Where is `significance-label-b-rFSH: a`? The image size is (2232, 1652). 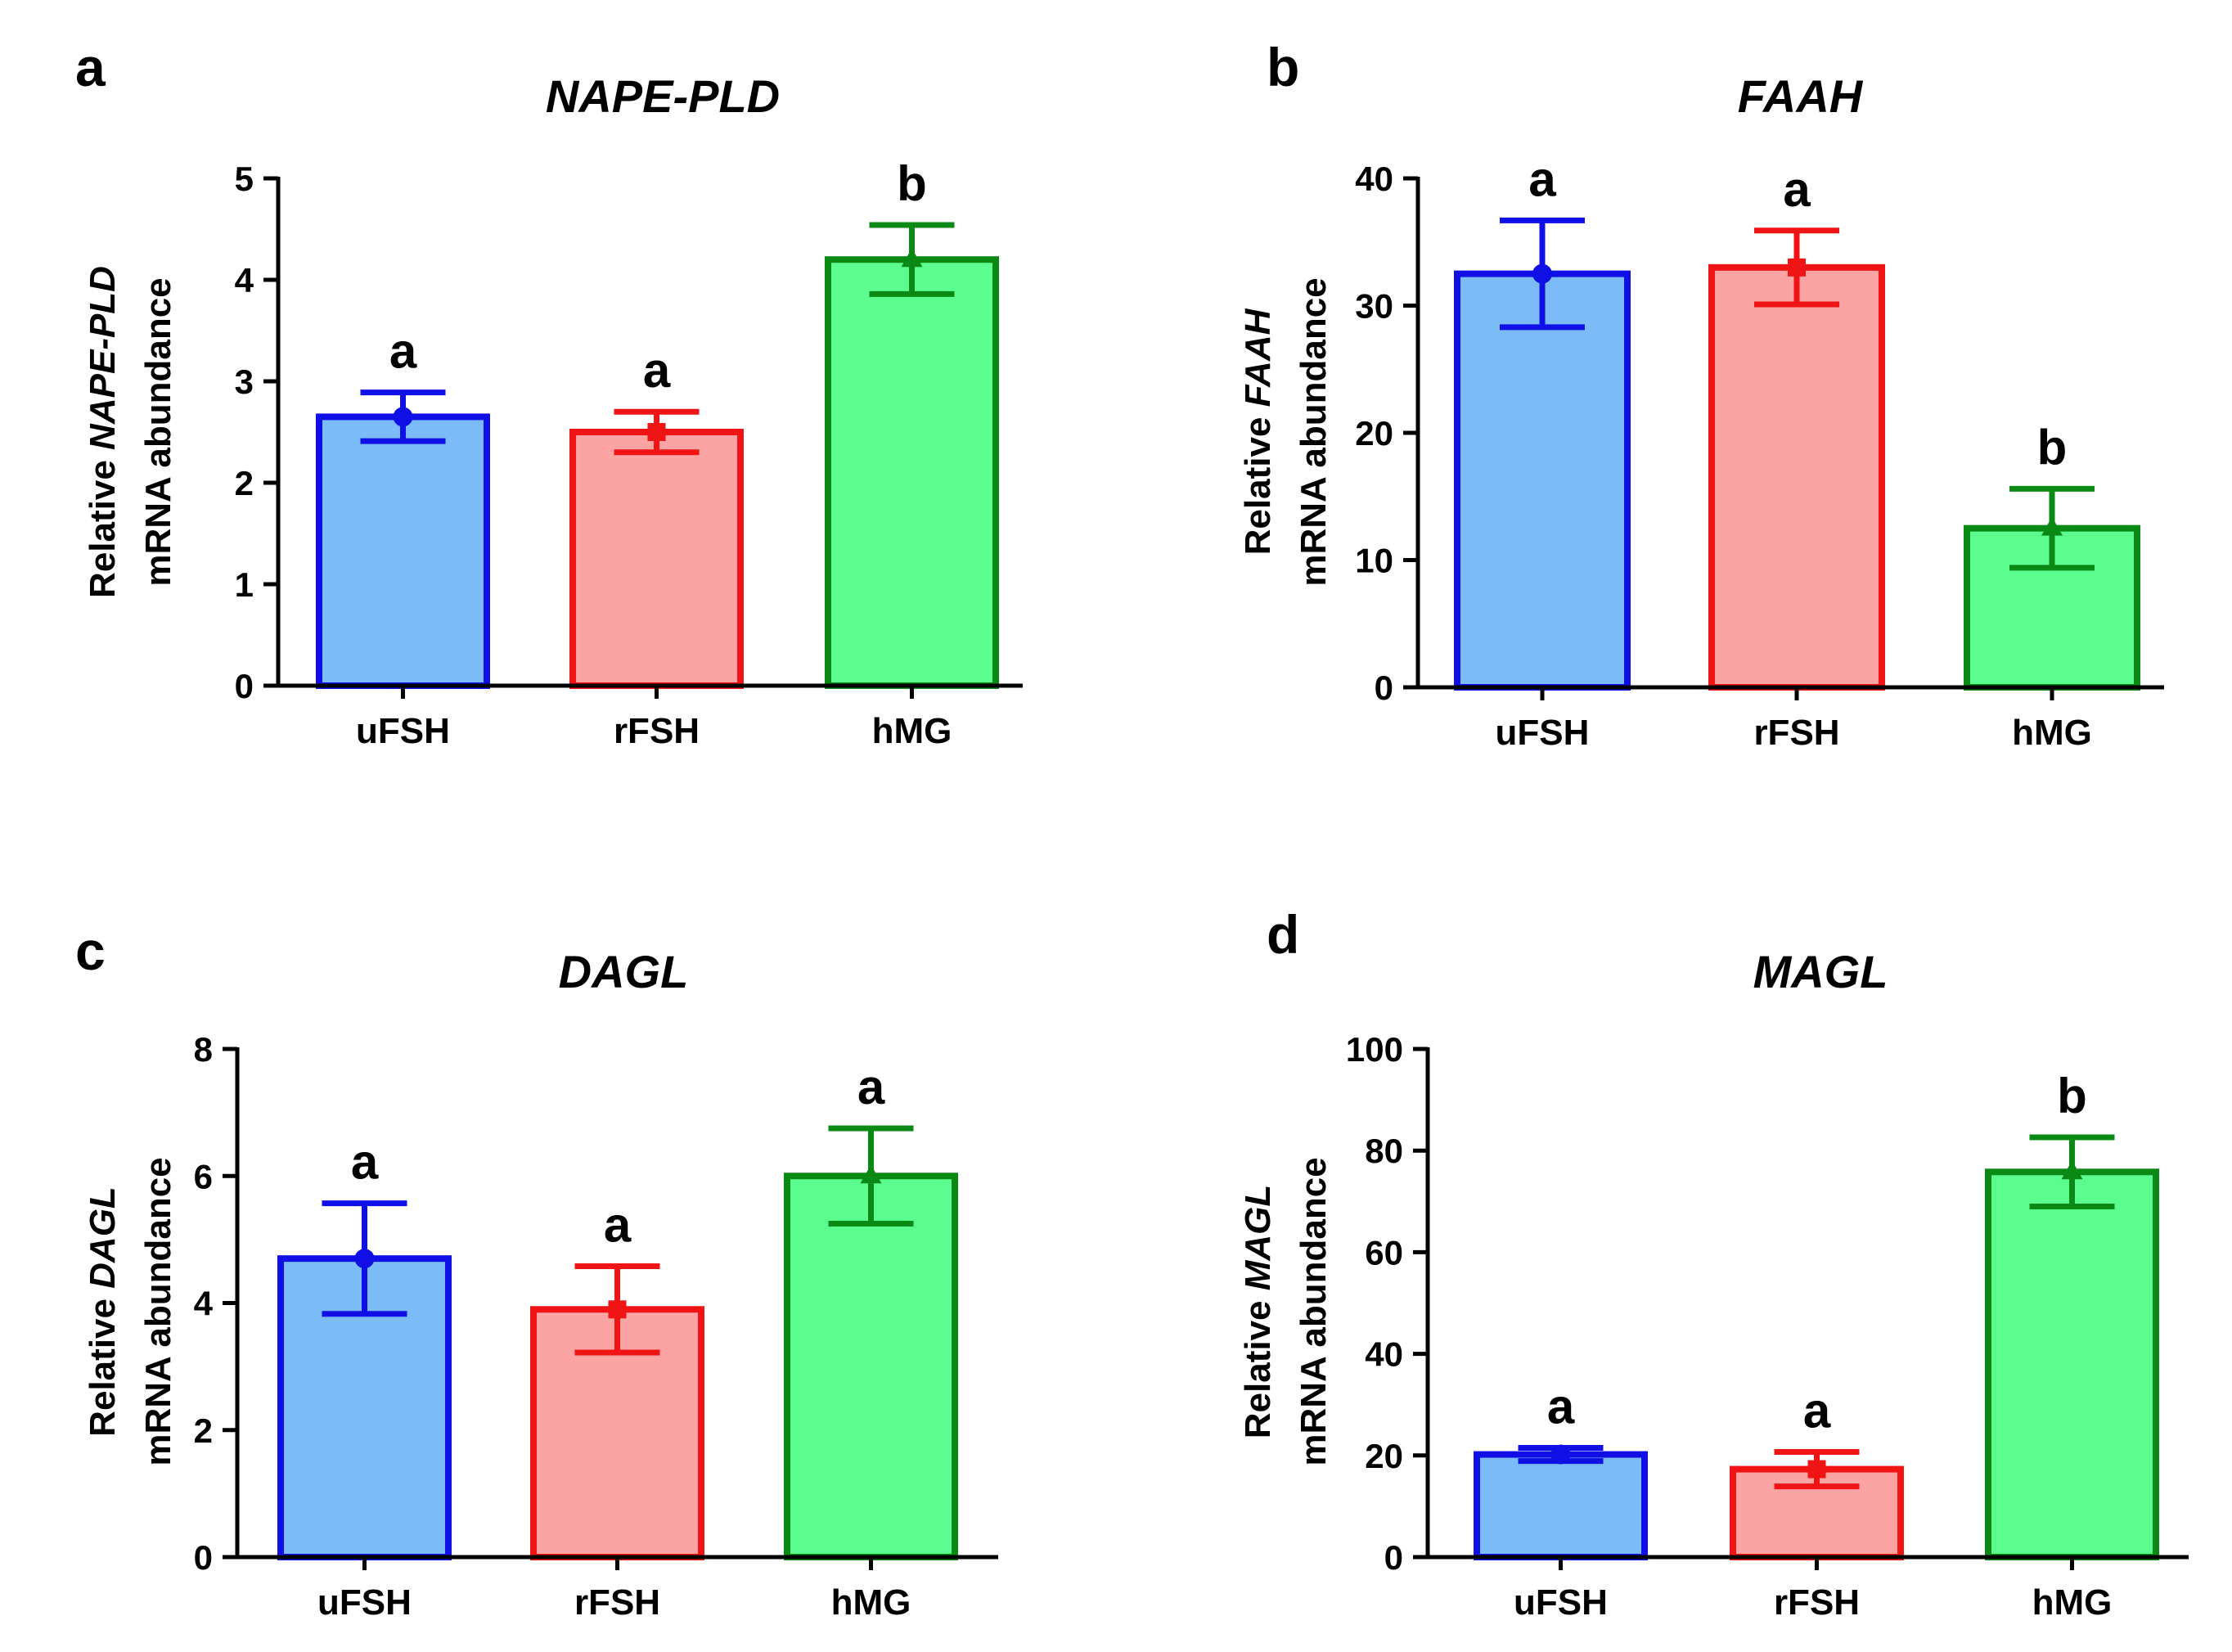
significance-label-b-rFSH: a is located at coordinates (1797, 189).